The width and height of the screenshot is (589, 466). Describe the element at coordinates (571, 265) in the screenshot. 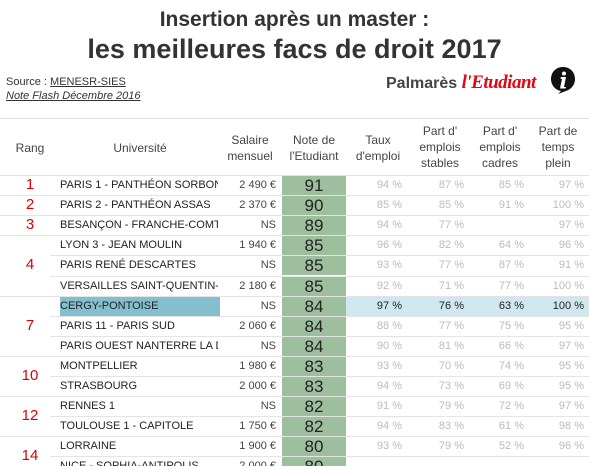

I see `temps-value: 91 %` at that location.